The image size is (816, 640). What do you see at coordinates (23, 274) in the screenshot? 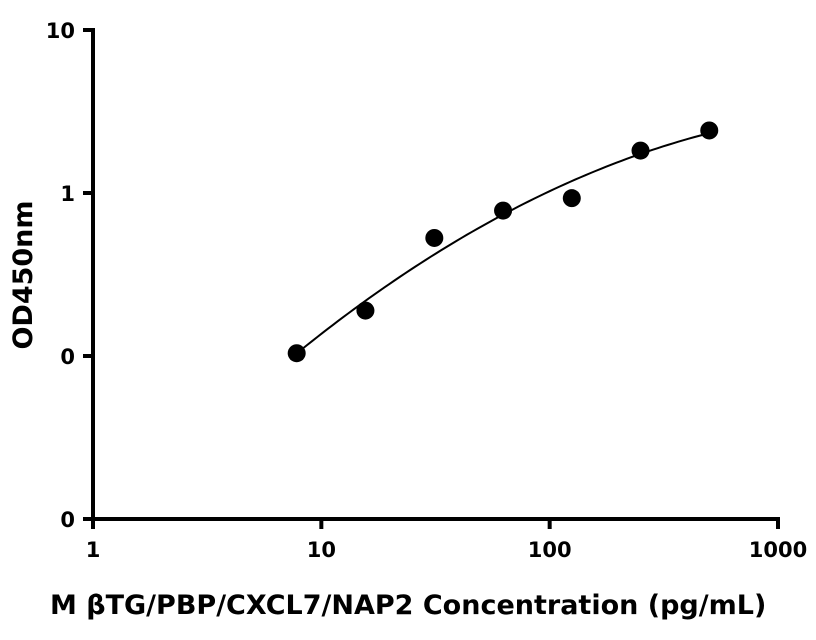
I see `y-axis-title: OD450nm` at bounding box center [23, 274].